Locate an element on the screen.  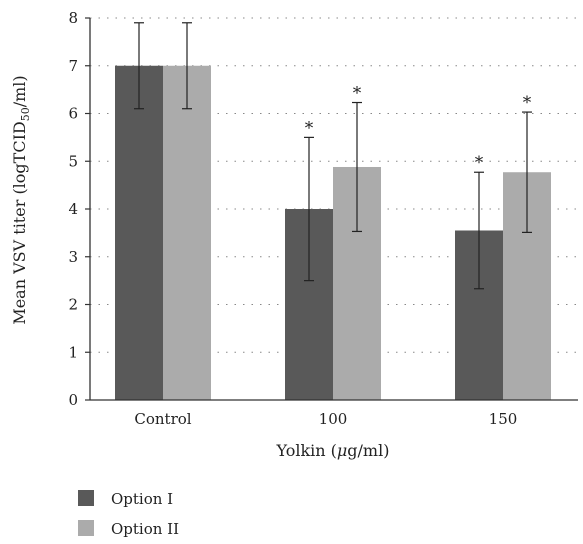
significance-markers: * * * * is located at coordinates (418, 129).